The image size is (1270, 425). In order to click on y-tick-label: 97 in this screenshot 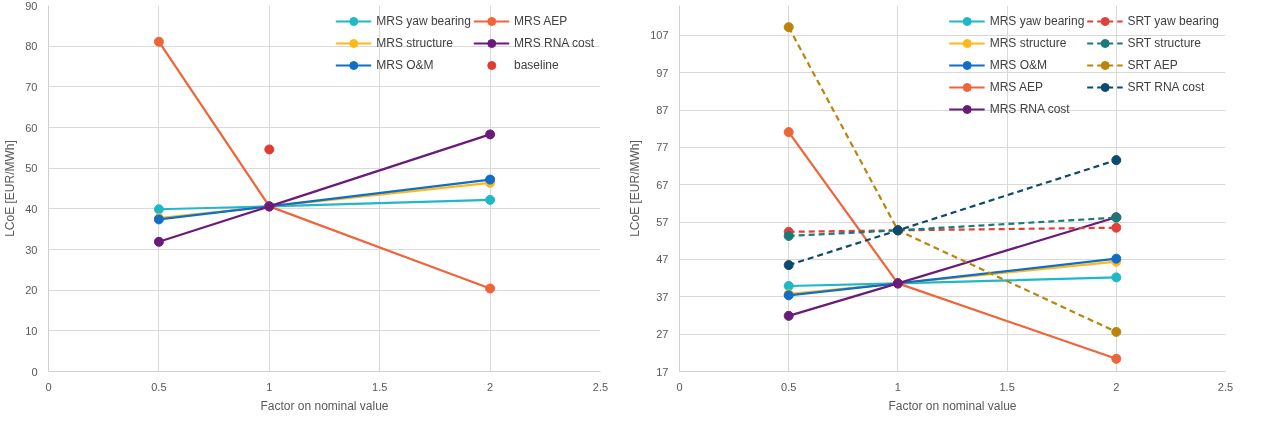, I will do `click(662, 72)`.